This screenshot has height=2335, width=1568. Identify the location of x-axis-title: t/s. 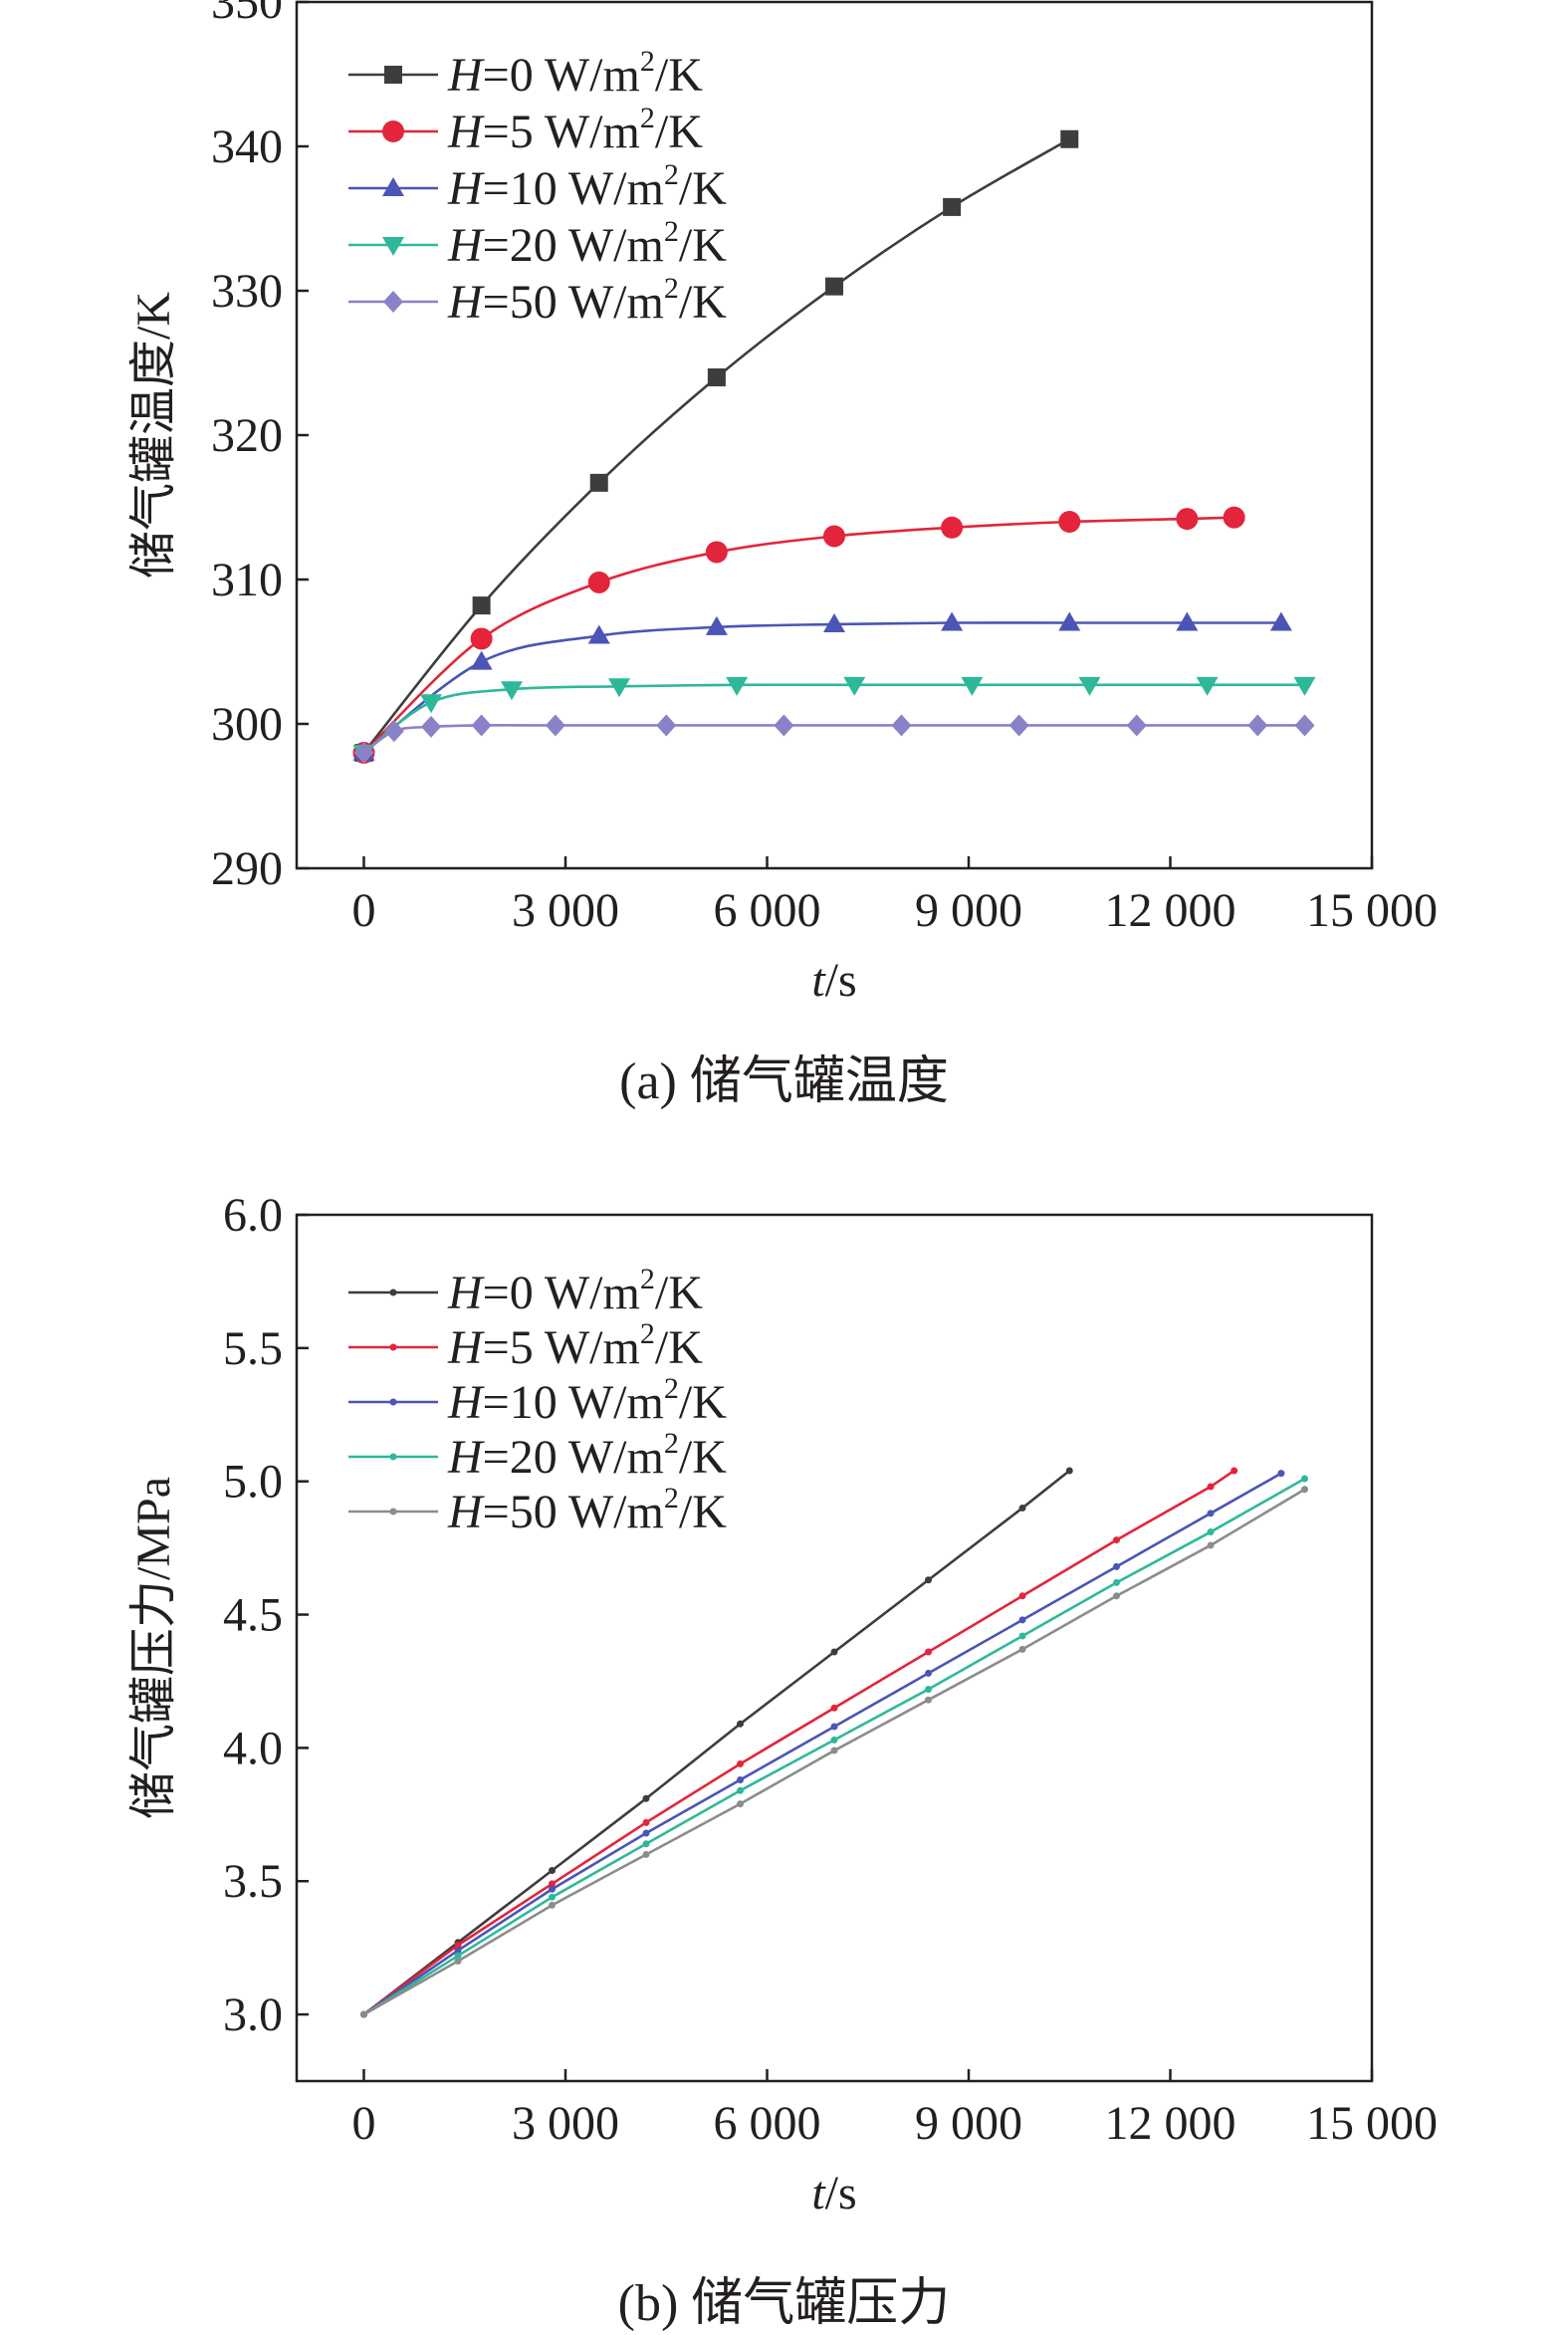
(834, 980).